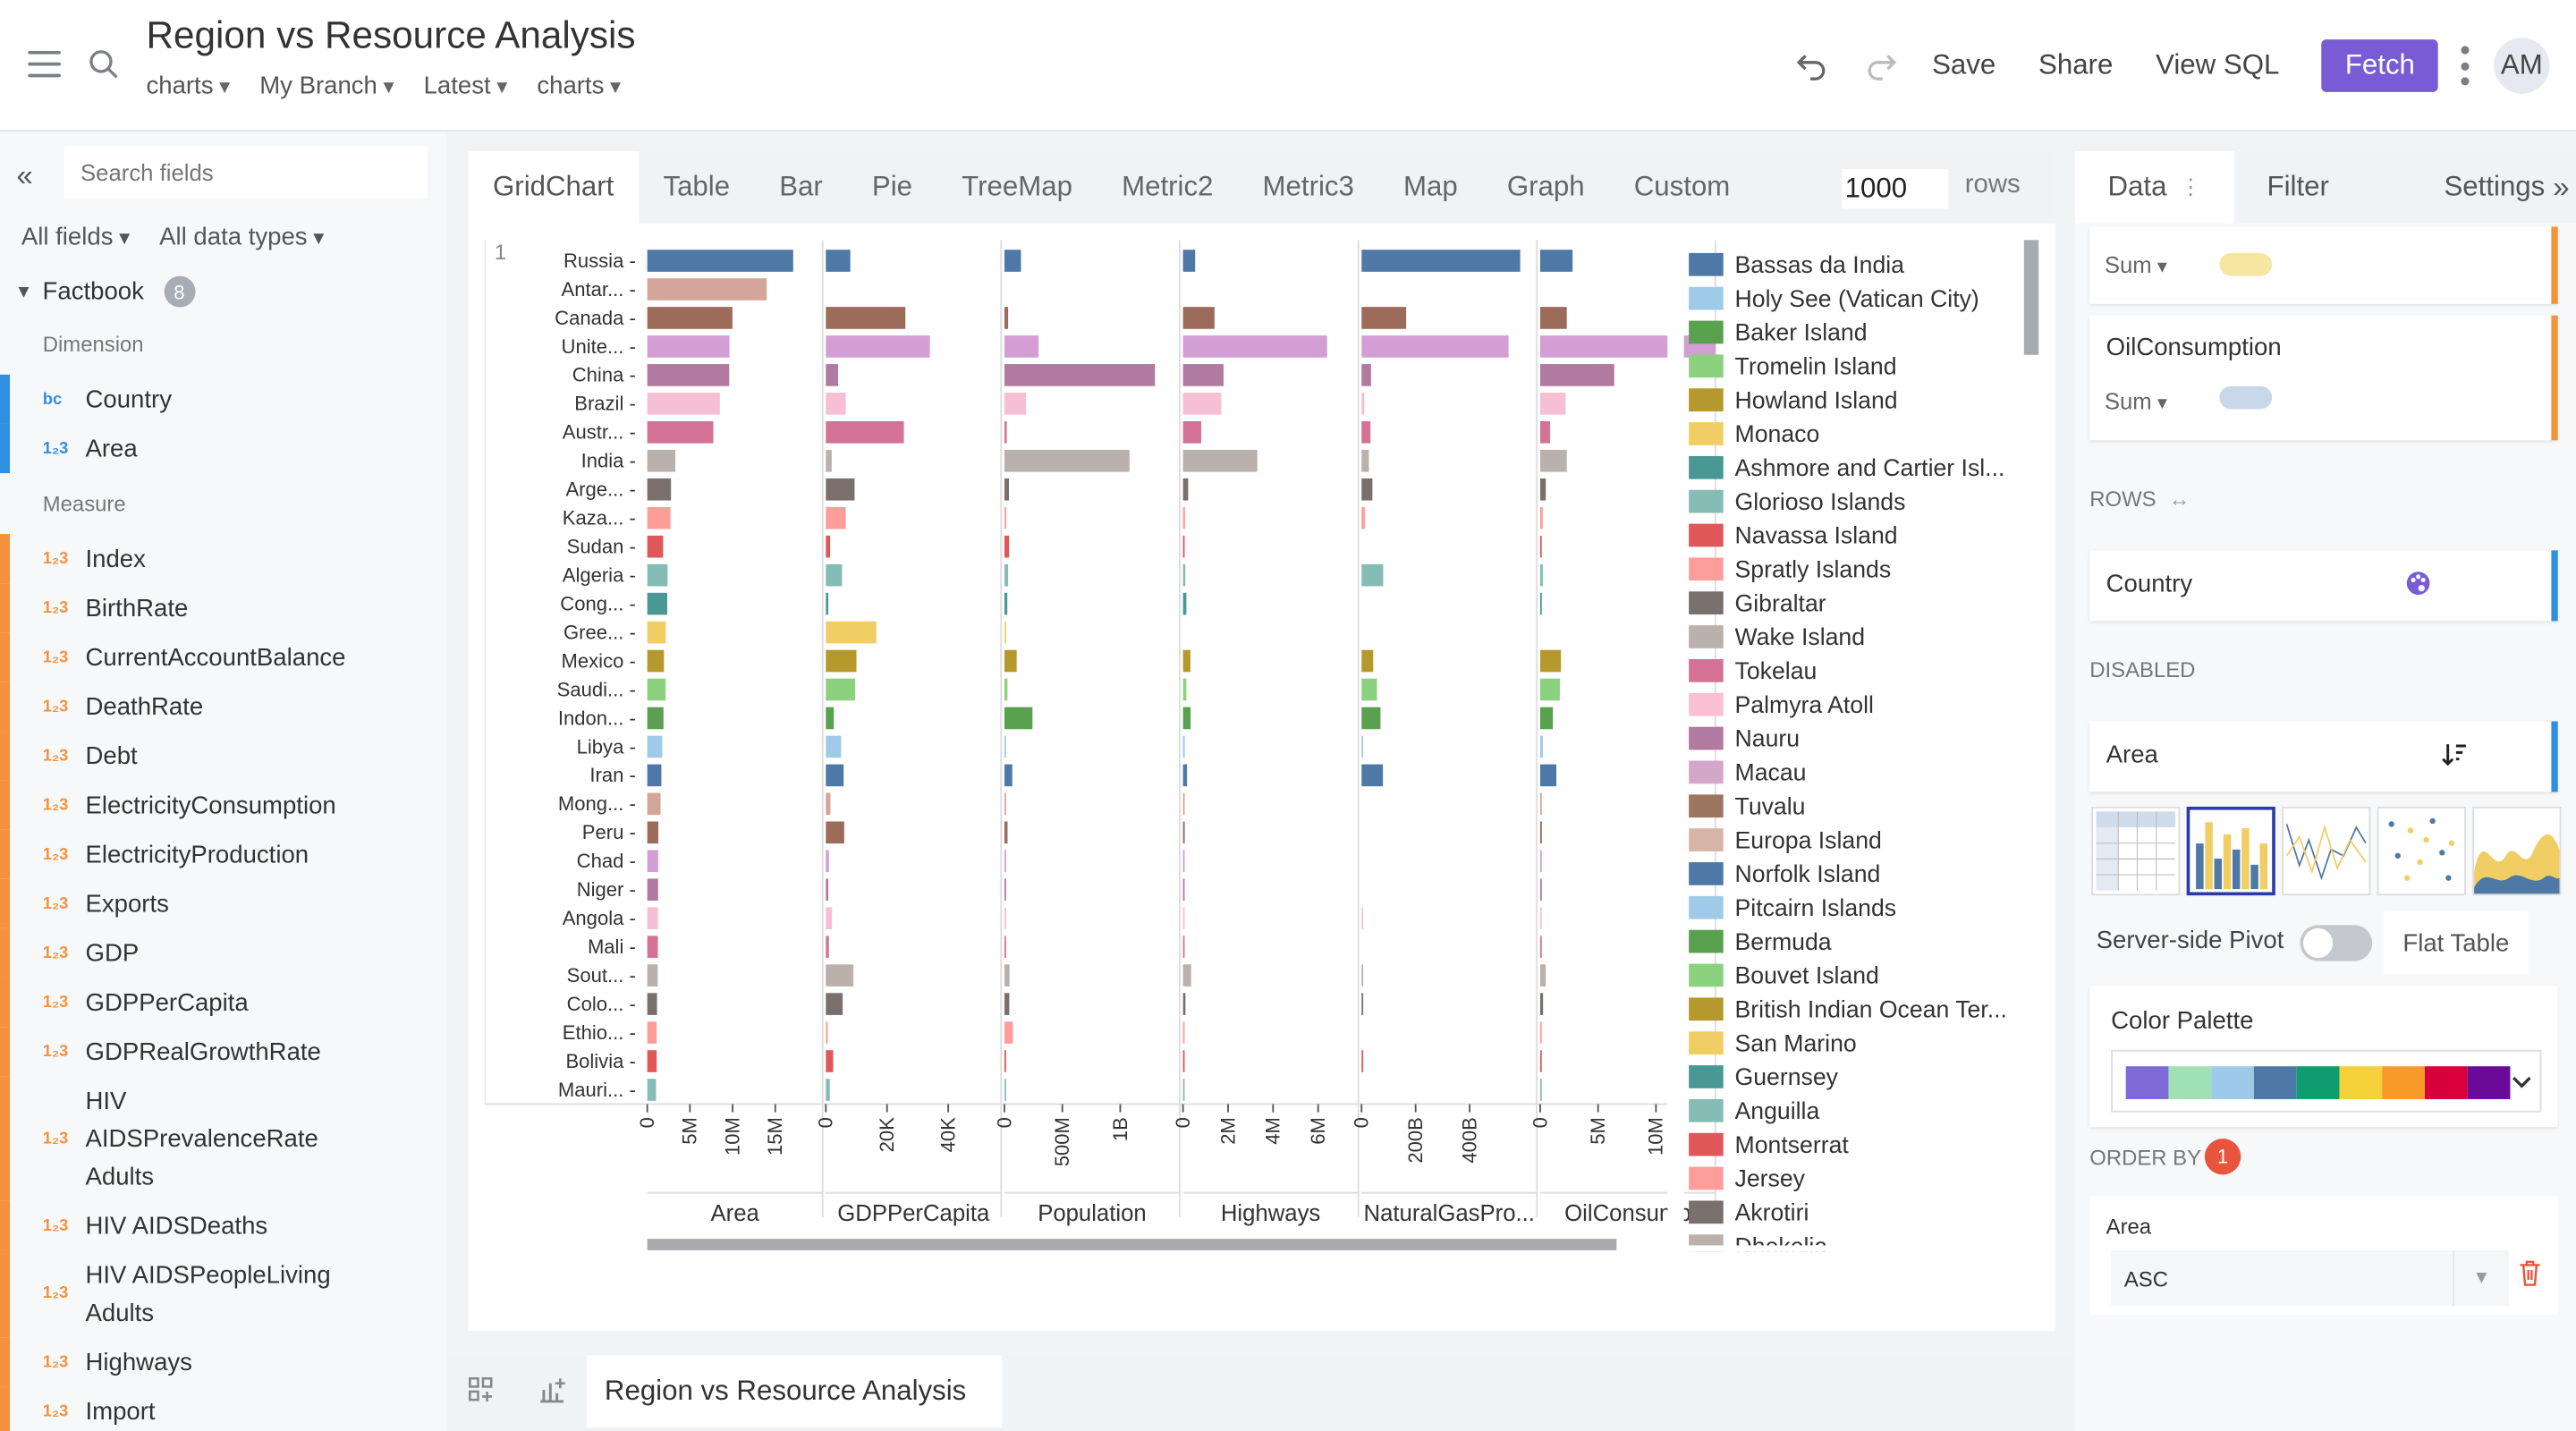 This screenshot has height=1431, width=2576. What do you see at coordinates (1777, 434) in the screenshot?
I see `legend-label: Monaco` at bounding box center [1777, 434].